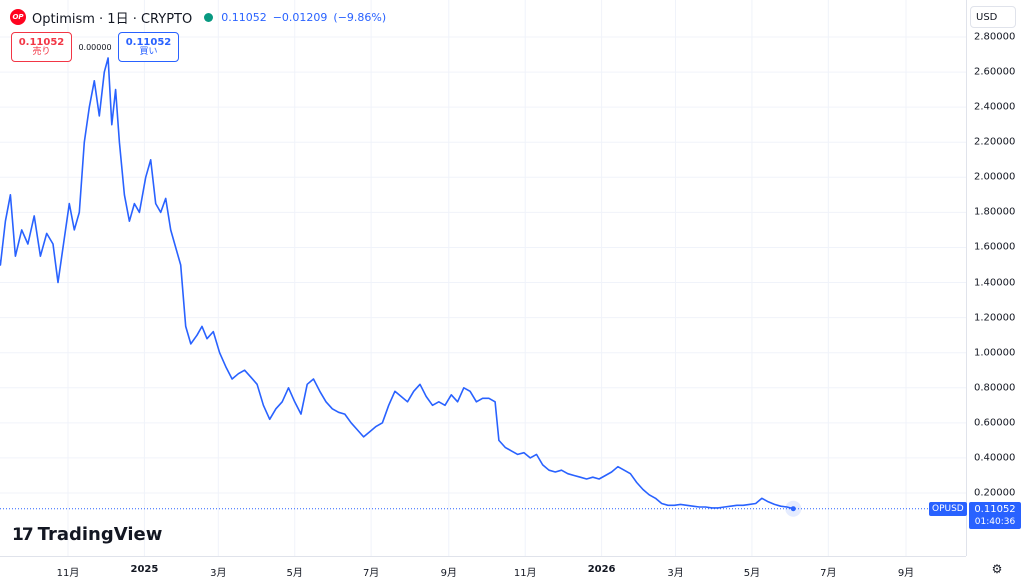 The width and height of the screenshot is (1024, 584). What do you see at coordinates (995, 283) in the screenshot?
I see `y-tick-label: 1.40000` at bounding box center [995, 283].